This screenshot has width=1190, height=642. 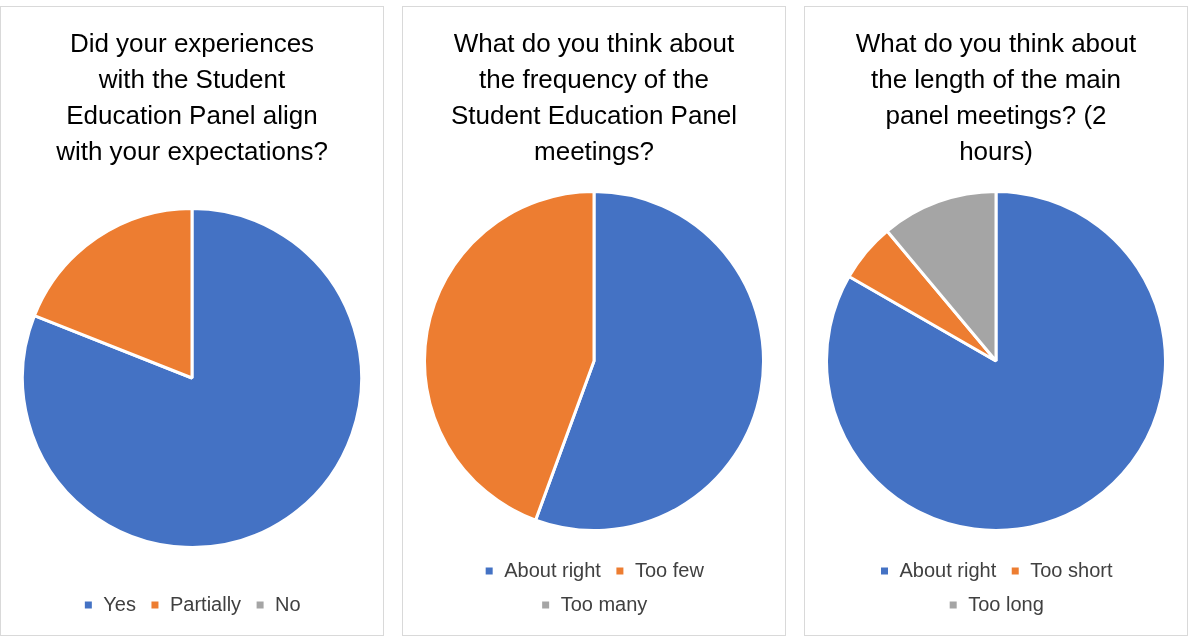 I want to click on legend-label: Yes, so click(x=119, y=603).